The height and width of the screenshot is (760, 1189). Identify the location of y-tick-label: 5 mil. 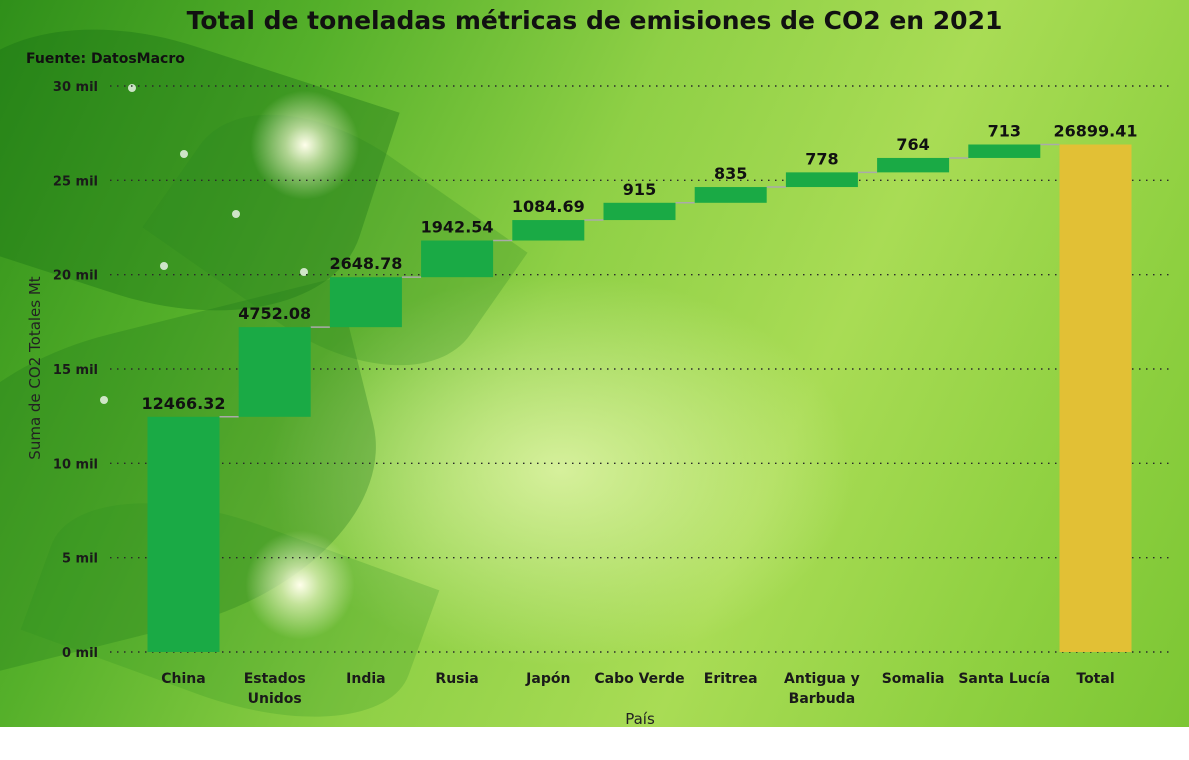
(80, 559).